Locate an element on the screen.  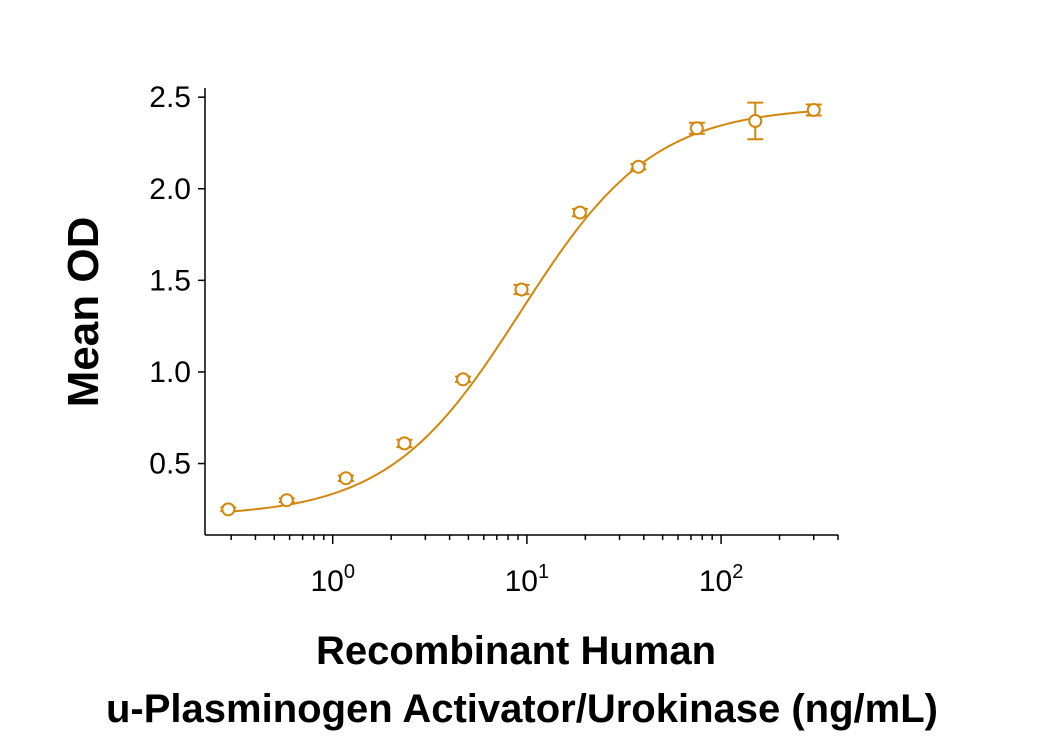
x-tick-group: 10⁰ 10¹ 10² is located at coordinates (534, 566).